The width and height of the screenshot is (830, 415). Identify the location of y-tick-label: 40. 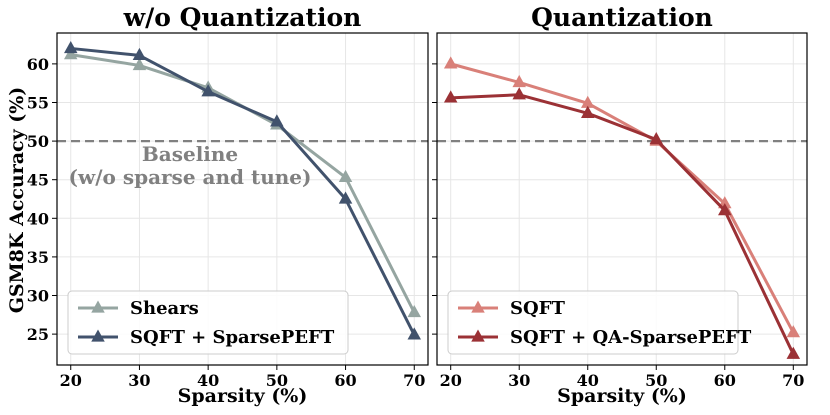
(38, 218).